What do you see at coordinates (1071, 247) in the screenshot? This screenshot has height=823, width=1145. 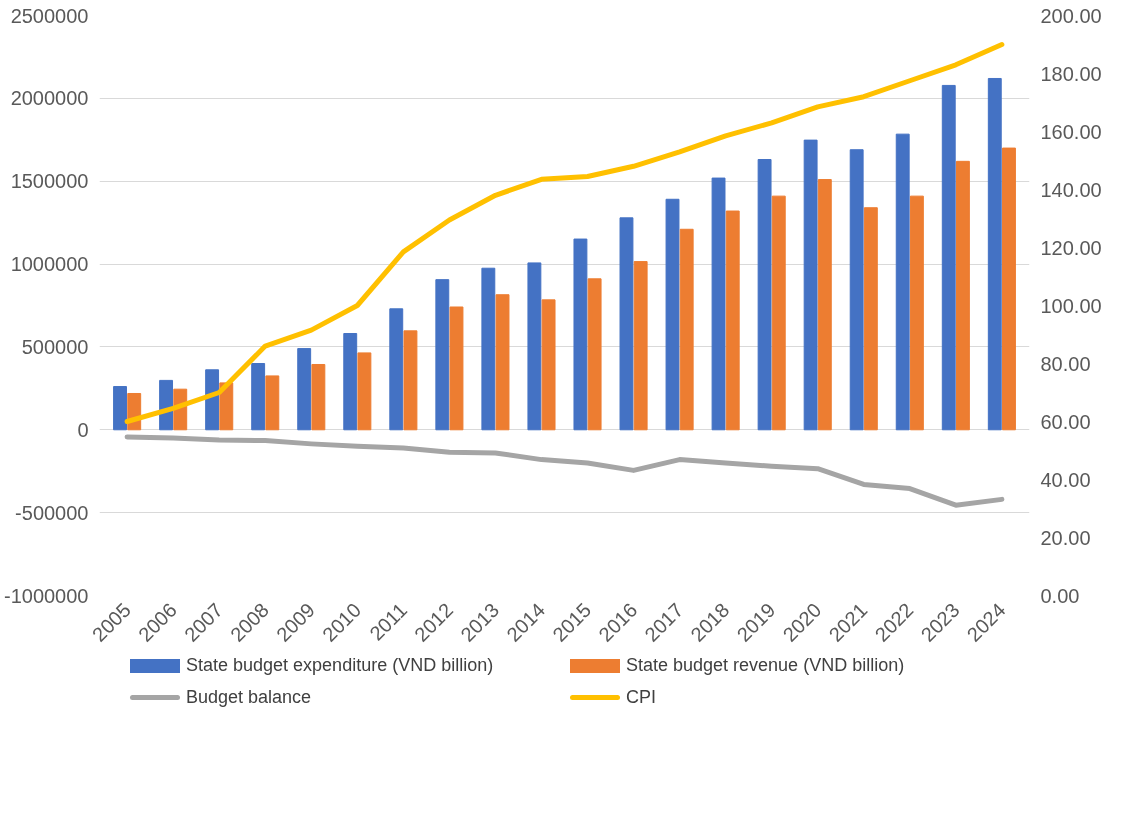 I see `y2-tick-label: 120.00` at bounding box center [1071, 247].